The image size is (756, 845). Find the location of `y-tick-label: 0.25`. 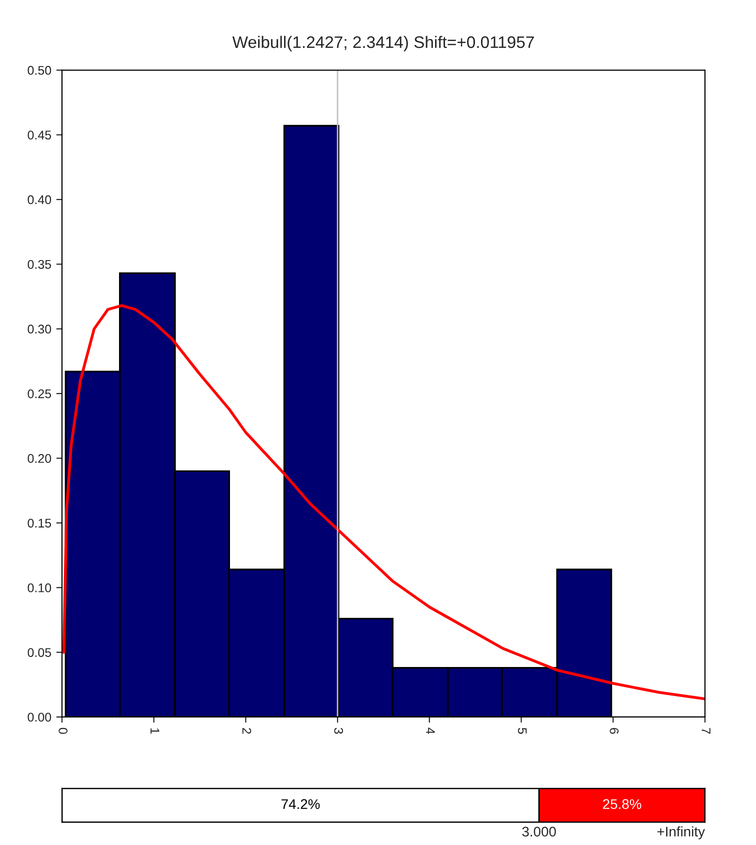

y-tick-label: 0.25 is located at coordinates (40, 393).